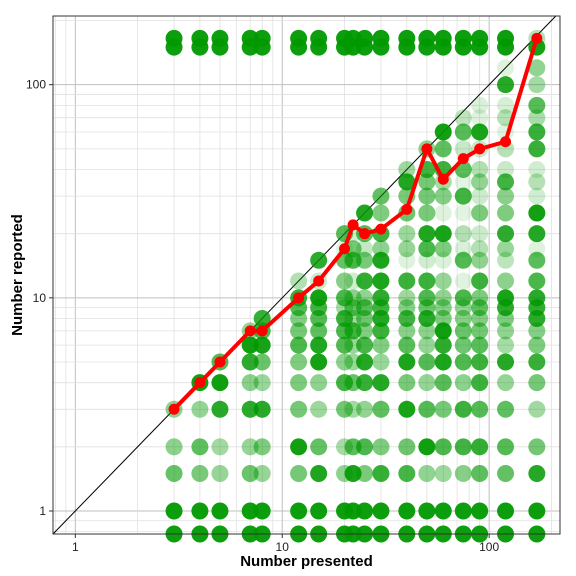  What do you see at coordinates (36, 85) in the screenshot?
I see `y-tick-label: 100` at bounding box center [36, 85].